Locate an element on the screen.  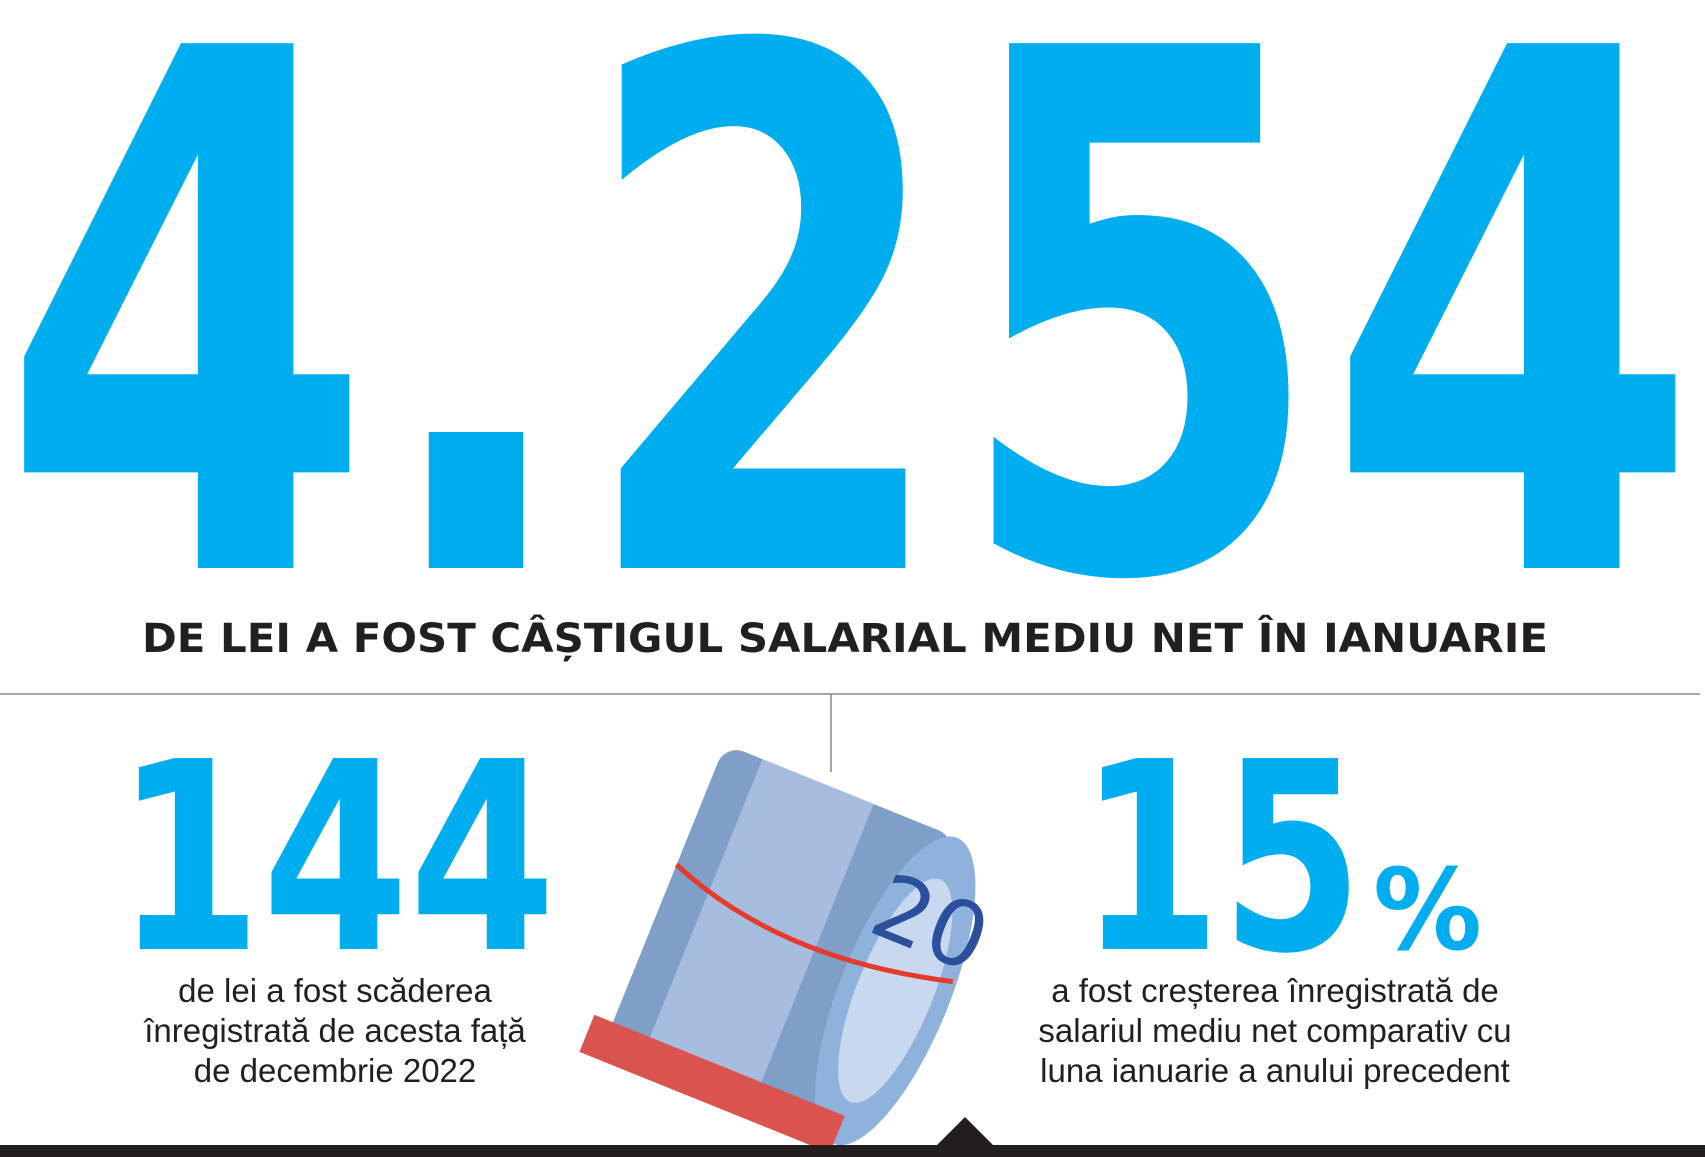
left-number: 144 is located at coordinates (335, 858).